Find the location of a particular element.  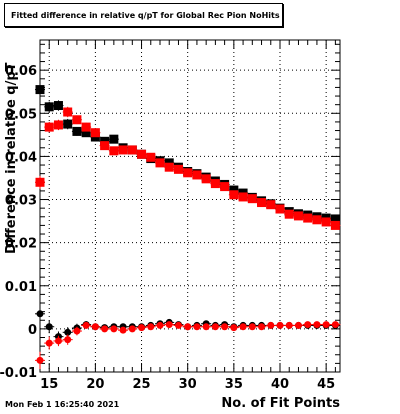

date-stamp: Mon Feb 1 16:25:40 2021 is located at coordinates (62, 404).